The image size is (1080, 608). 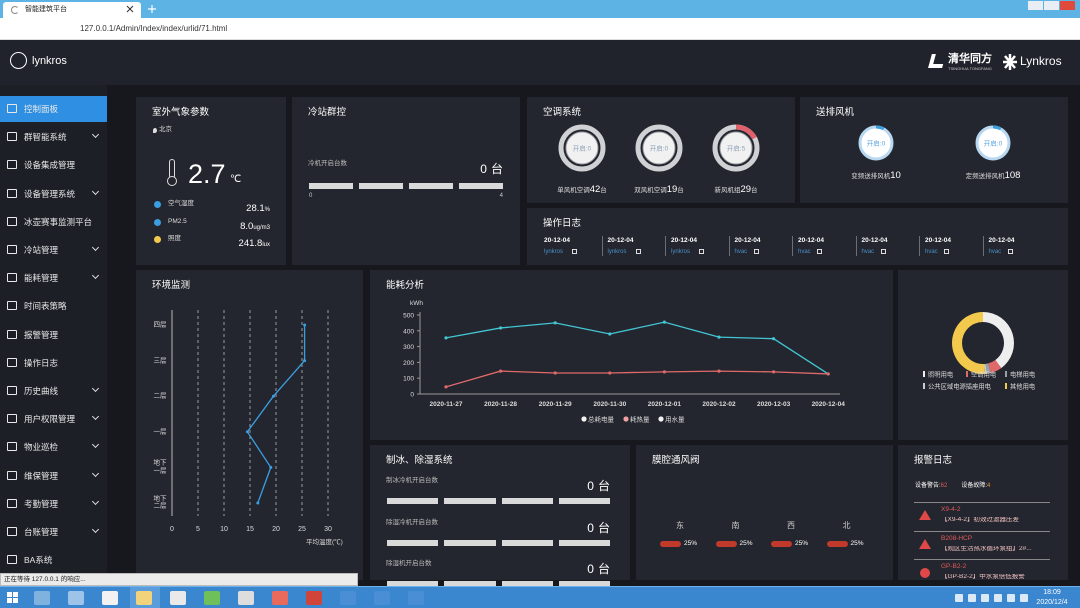 I want to click on valve-name: 南, so click(x=735, y=525).